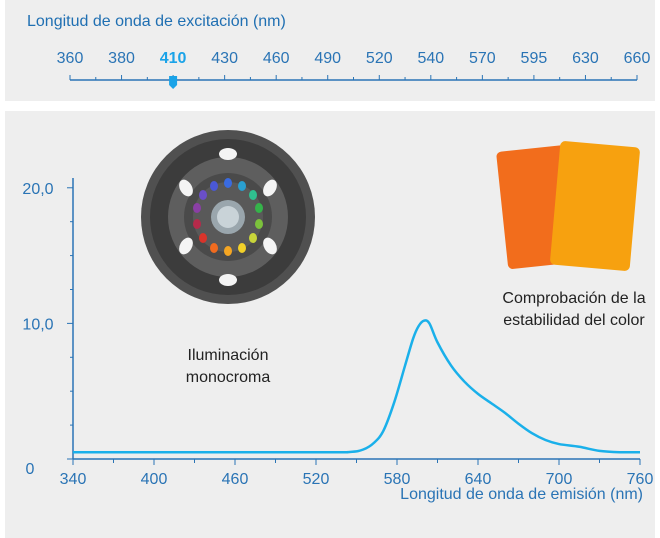 Image resolution: width=660 pixels, height=538 pixels. Describe the element at coordinates (37, 189) in the screenshot. I see `y-tick-label: 20,0` at that location.